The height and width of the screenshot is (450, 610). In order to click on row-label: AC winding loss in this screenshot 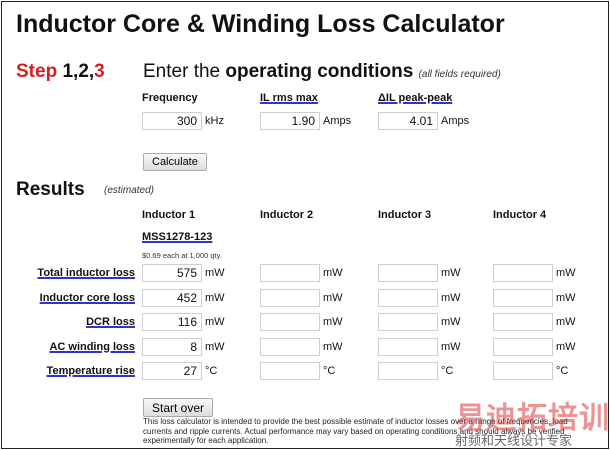, I will do `click(92, 347)`.